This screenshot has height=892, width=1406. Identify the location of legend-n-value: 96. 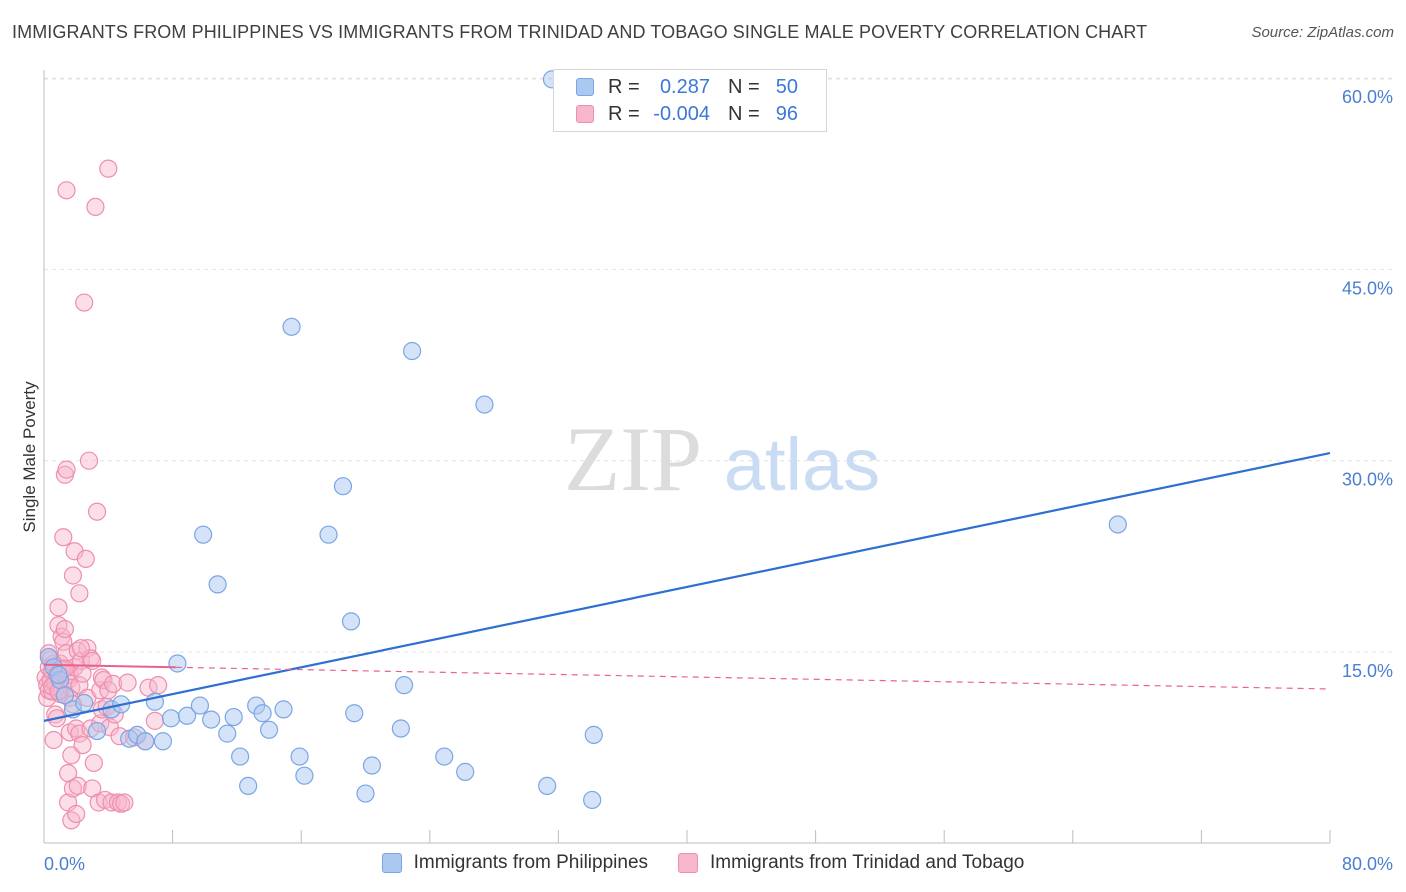
(786, 113).